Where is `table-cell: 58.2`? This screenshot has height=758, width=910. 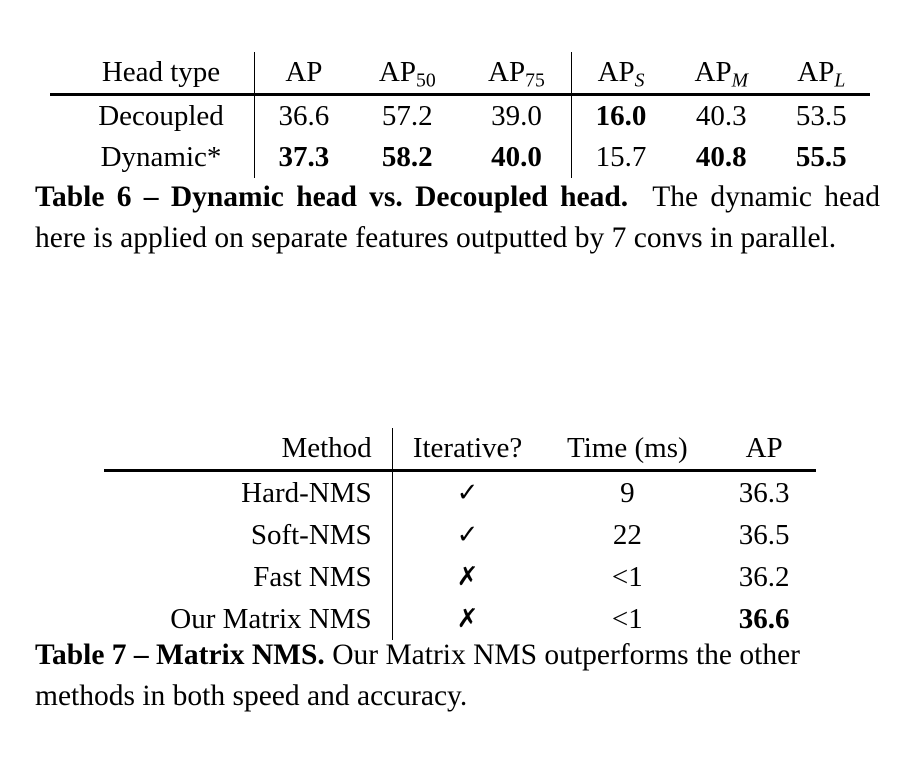 table-cell: 58.2 is located at coordinates (407, 157).